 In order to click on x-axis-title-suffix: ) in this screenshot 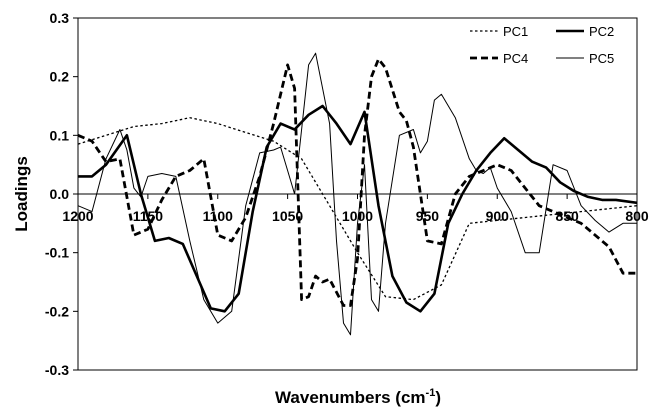, I will do `click(438, 397)`.